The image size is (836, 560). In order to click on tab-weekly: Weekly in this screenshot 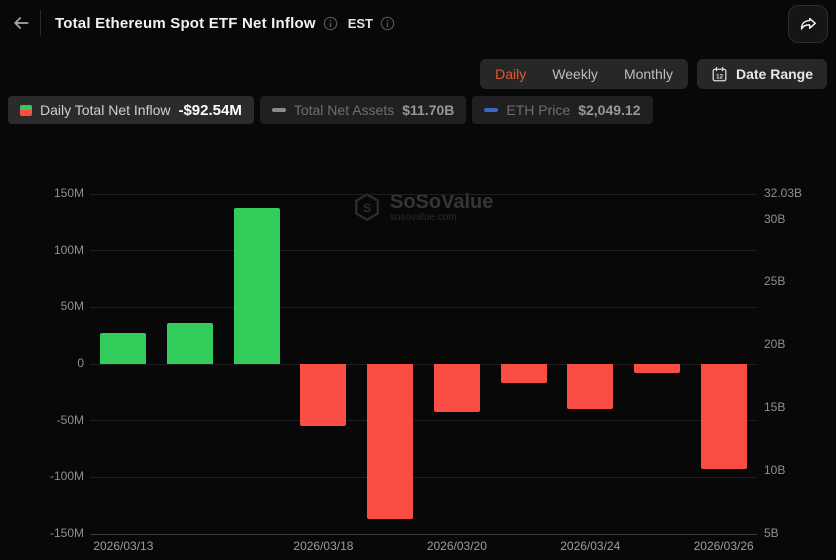, I will do `click(575, 74)`.